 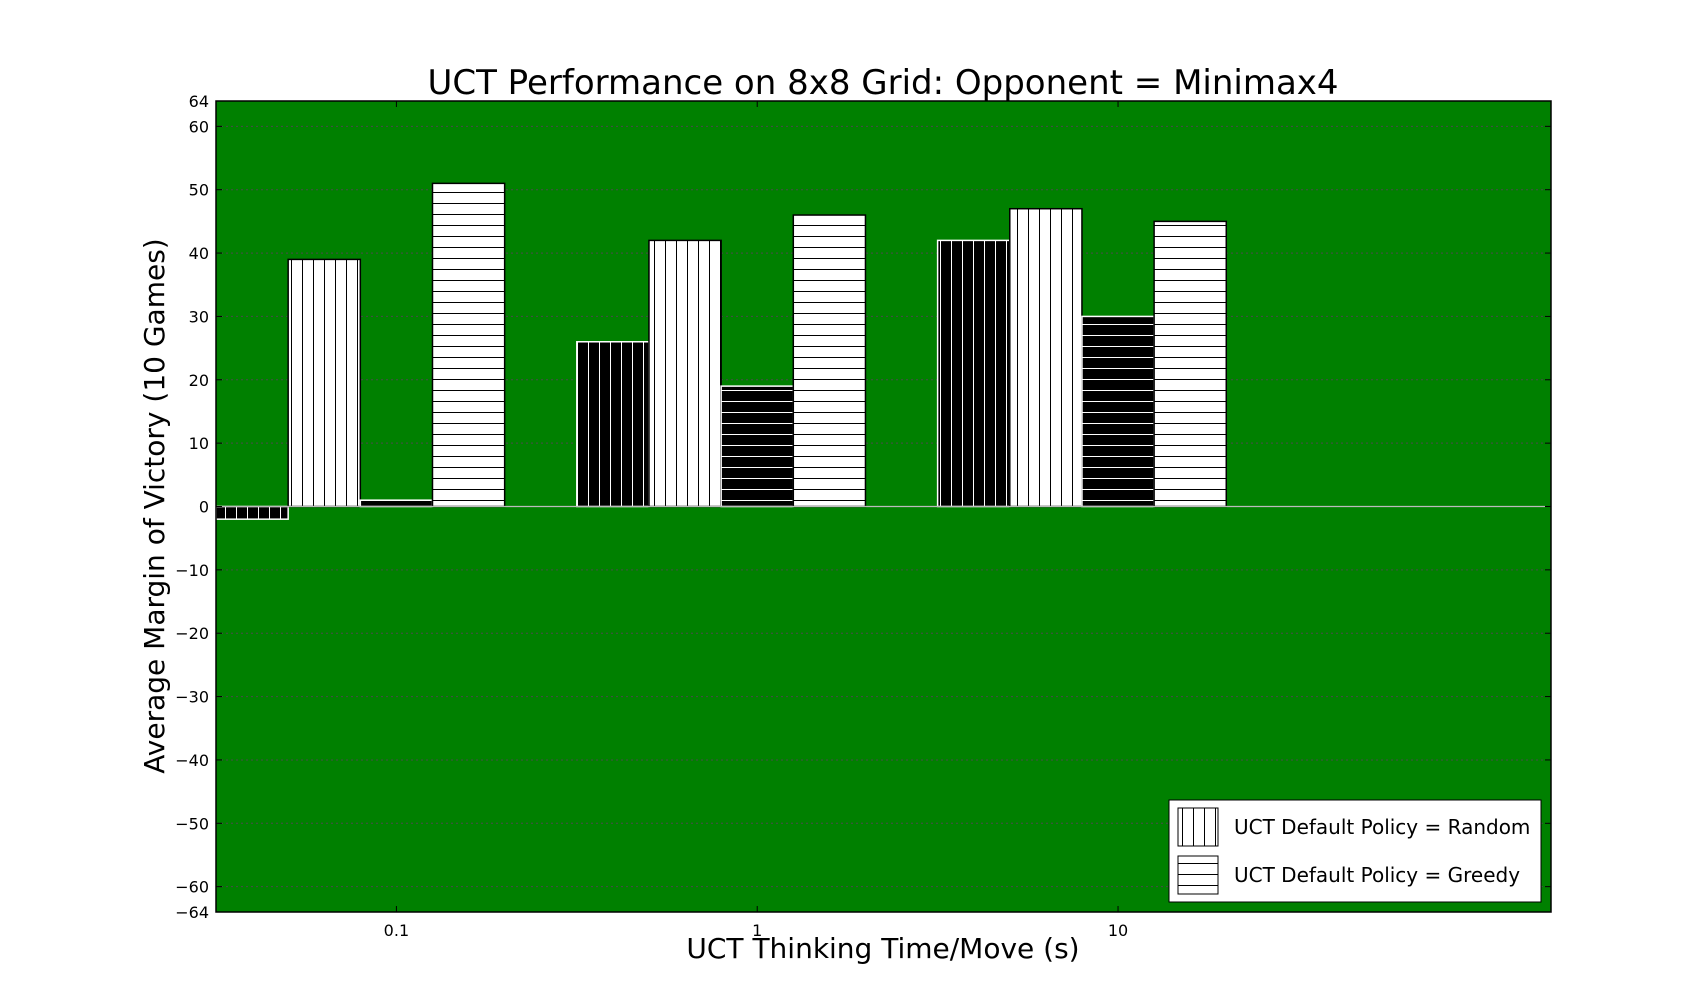 I want to click on y-tick-label: 60, so click(x=199, y=126).